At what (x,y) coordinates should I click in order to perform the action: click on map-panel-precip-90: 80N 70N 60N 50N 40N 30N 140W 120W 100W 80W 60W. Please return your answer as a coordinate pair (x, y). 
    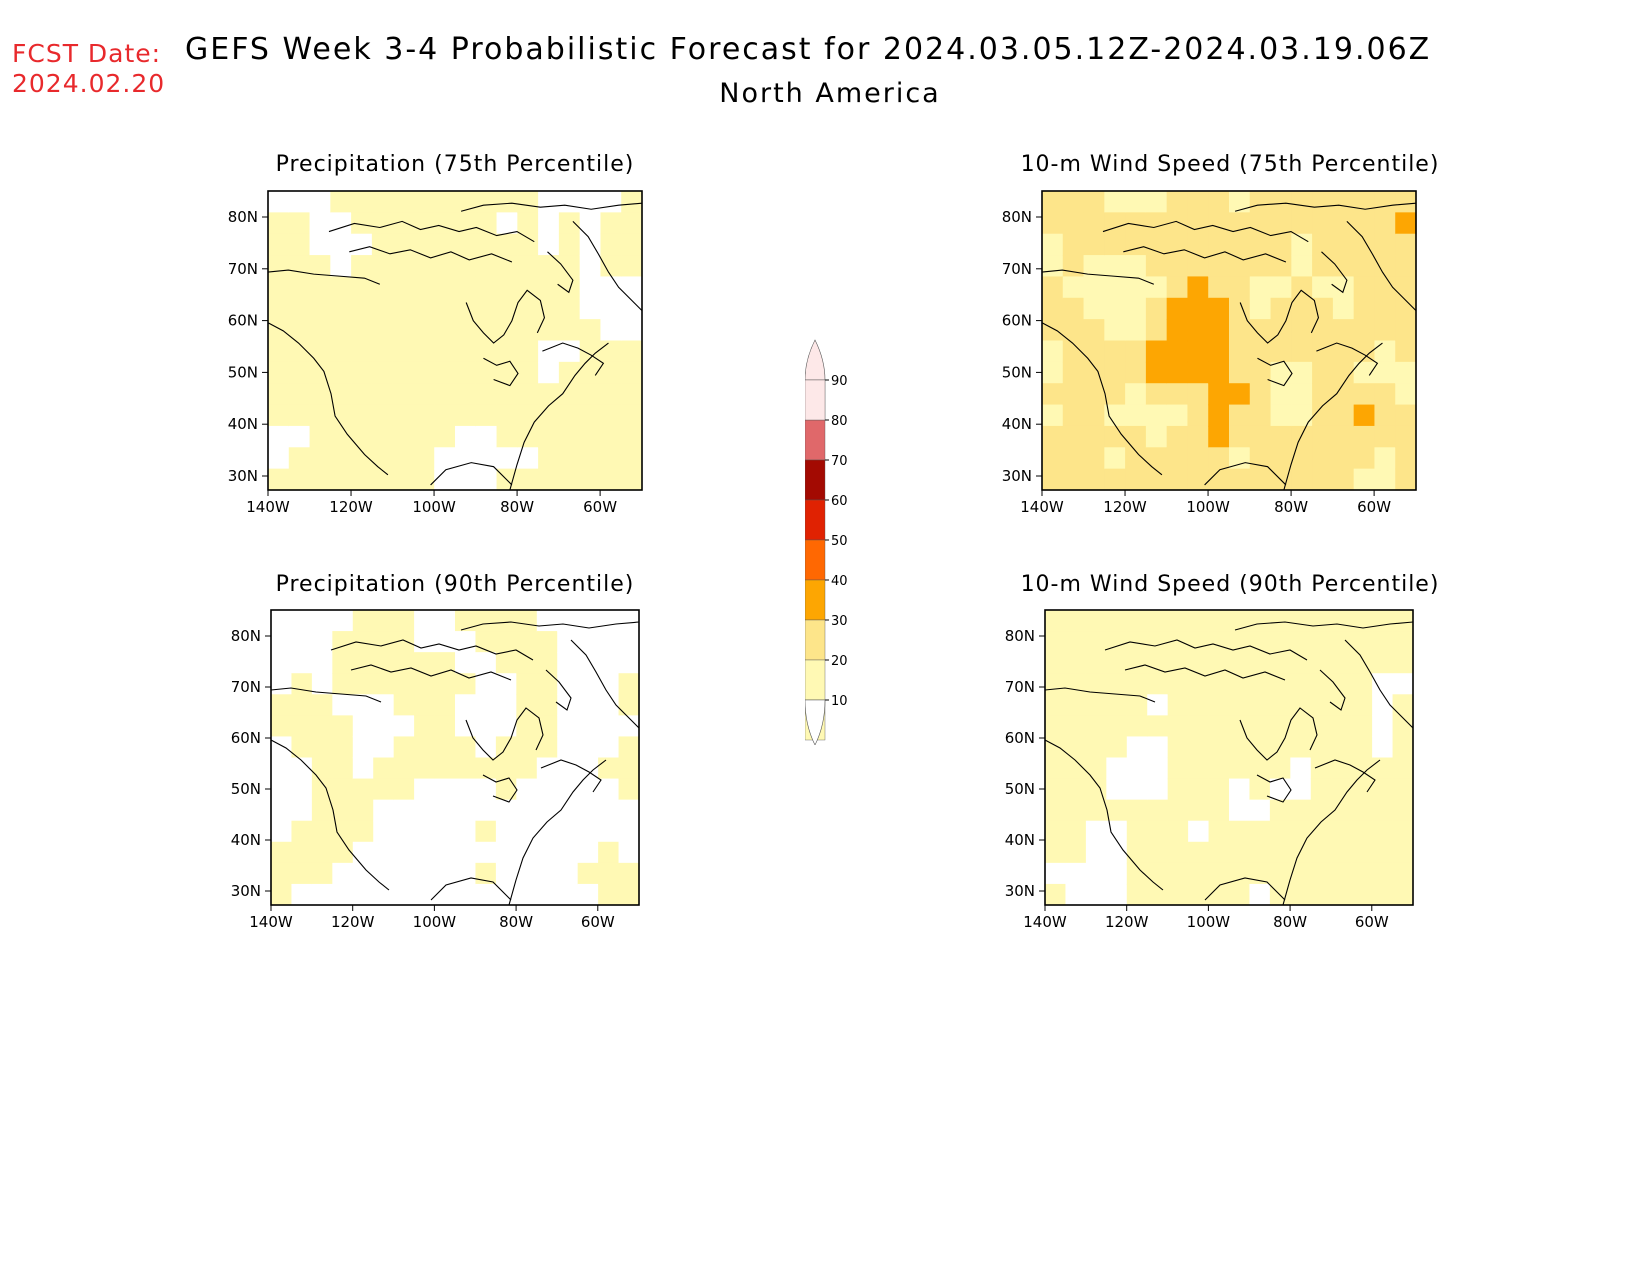
    Looking at the image, I should click on (435, 770).